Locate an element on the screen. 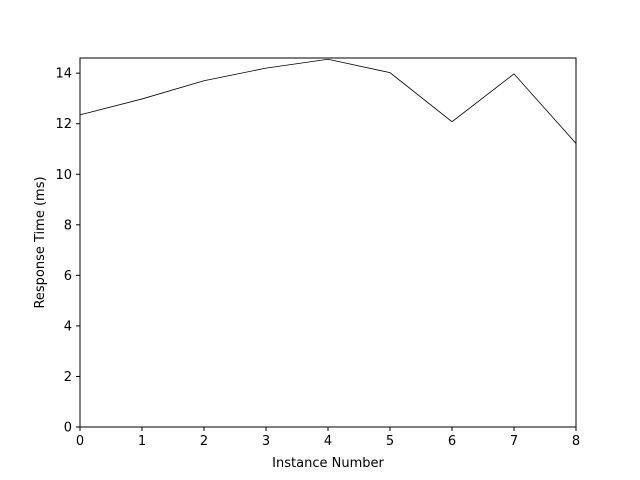 Image resolution: width=640 pixels, height=480 pixels. x-tick-label: 0 is located at coordinates (80, 441).